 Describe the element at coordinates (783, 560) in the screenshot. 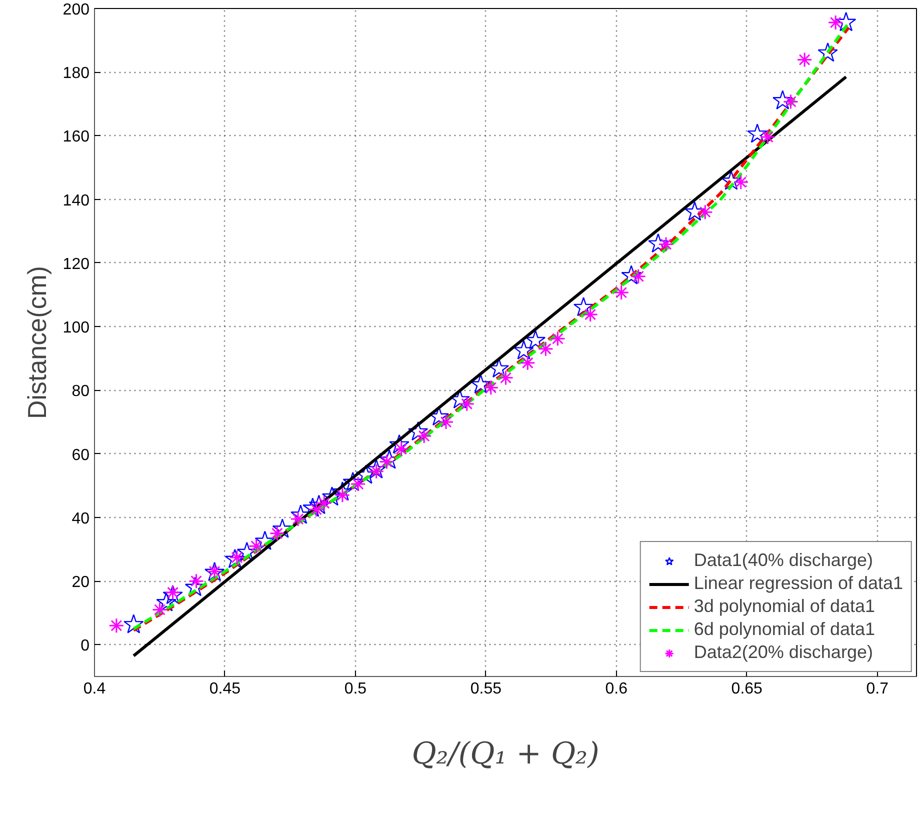

I see `legend-label: Data1(40% discharge)` at that location.